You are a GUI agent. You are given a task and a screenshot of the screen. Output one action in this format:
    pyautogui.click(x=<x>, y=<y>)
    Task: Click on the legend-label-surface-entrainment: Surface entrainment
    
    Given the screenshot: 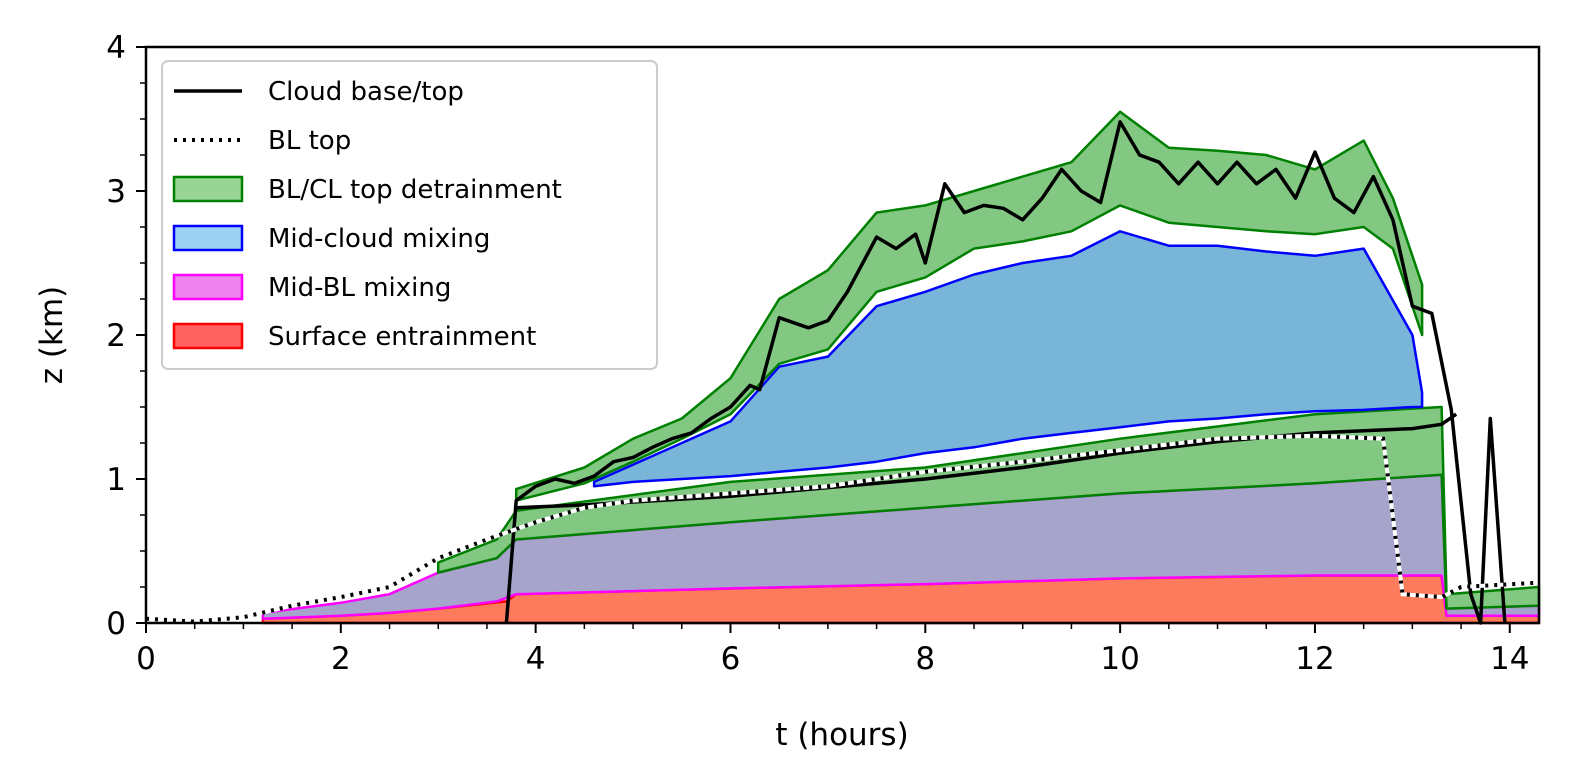 What is the action you would take?
    pyautogui.click(x=402, y=337)
    